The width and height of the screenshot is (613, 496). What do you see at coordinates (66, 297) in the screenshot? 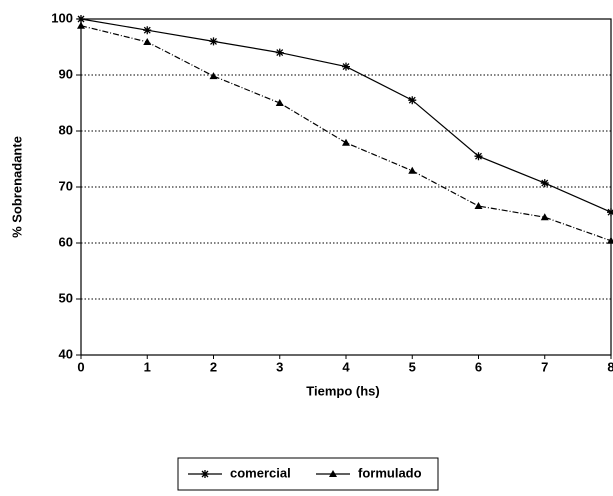
I see `y-tick-label: 50` at bounding box center [66, 297].